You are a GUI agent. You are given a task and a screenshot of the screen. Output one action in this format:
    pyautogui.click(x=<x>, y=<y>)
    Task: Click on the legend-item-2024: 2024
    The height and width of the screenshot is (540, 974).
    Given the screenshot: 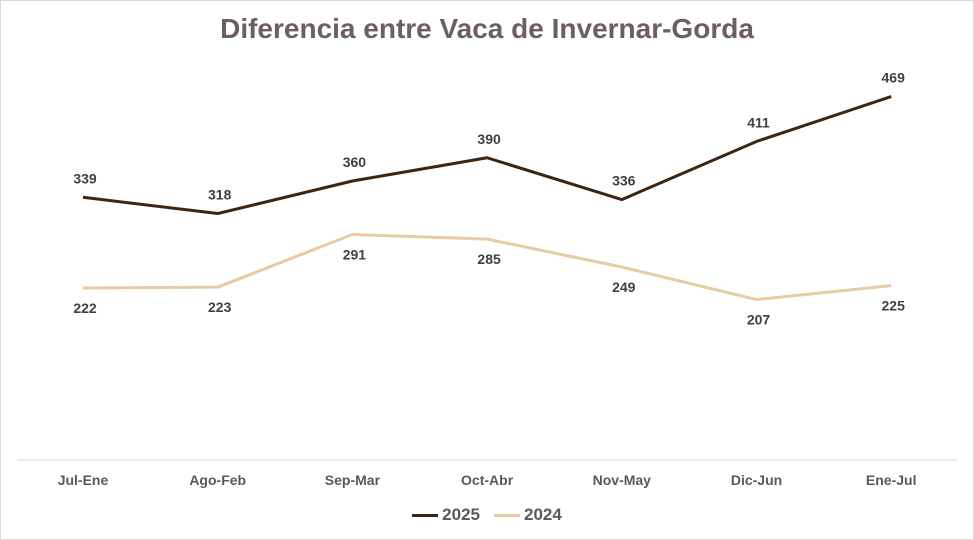 What is the action you would take?
    pyautogui.click(x=528, y=515)
    